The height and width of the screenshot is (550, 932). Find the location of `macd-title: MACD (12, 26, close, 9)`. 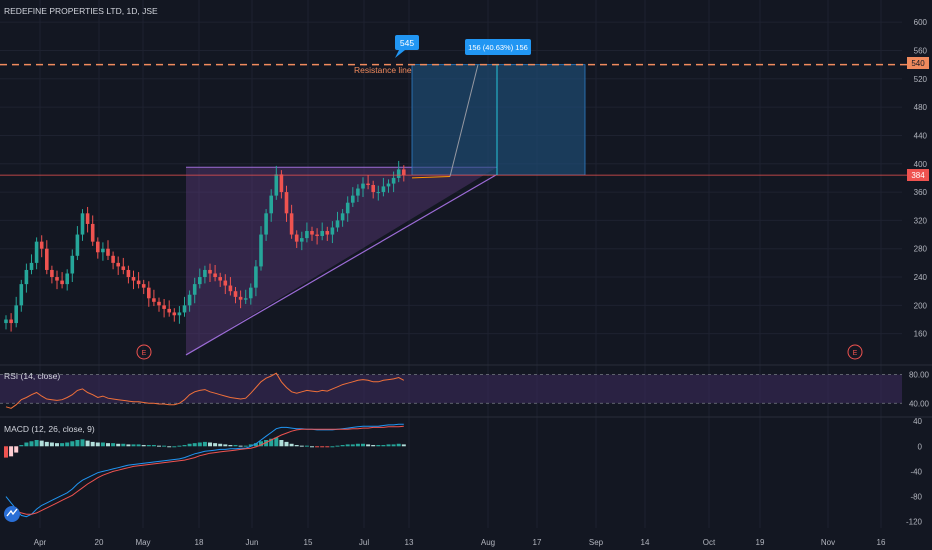

macd-title: MACD (12, 26, close, 9) is located at coordinates (49, 429).